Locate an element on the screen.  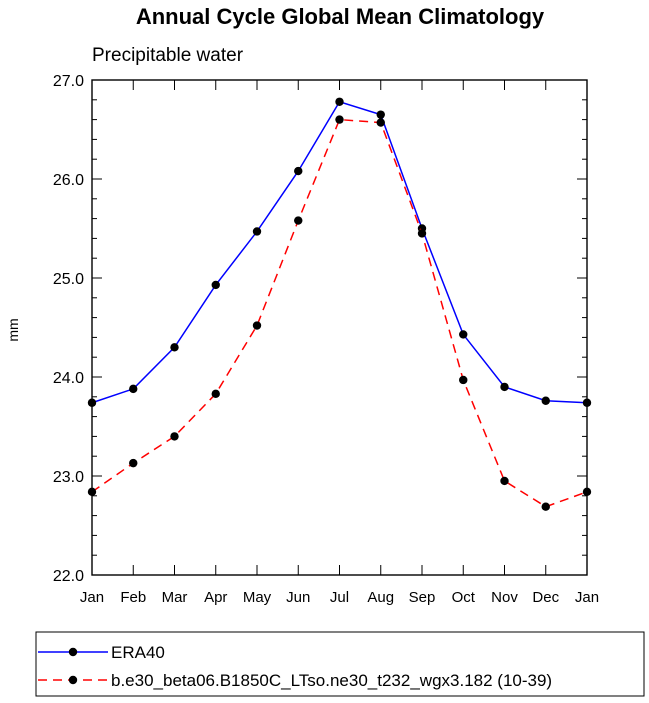
x-tick-label: Feb is located at coordinates (133, 597).